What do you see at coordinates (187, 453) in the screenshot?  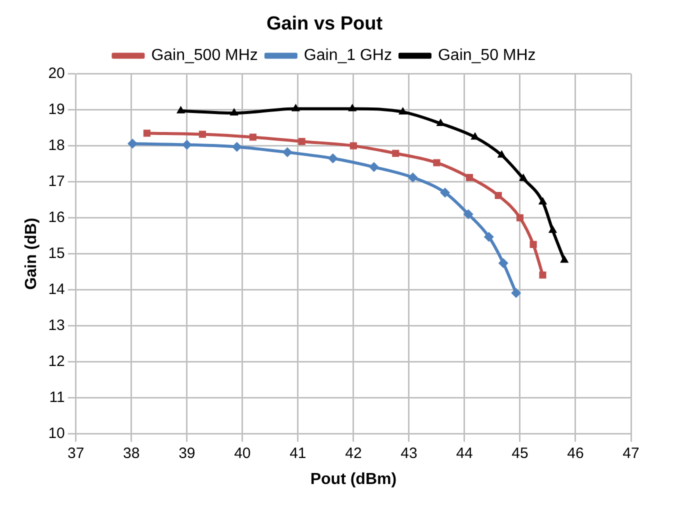 I see `x-tick-label: 39` at bounding box center [187, 453].